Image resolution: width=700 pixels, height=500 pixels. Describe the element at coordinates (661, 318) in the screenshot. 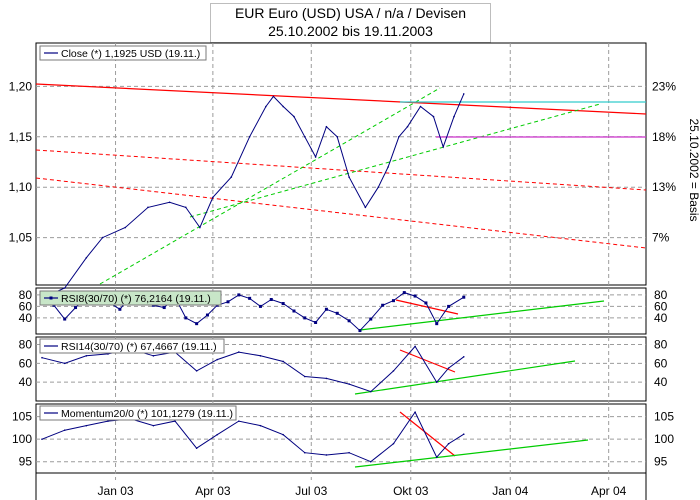

I see `y-tick-label-right-rsi8: 40` at that location.